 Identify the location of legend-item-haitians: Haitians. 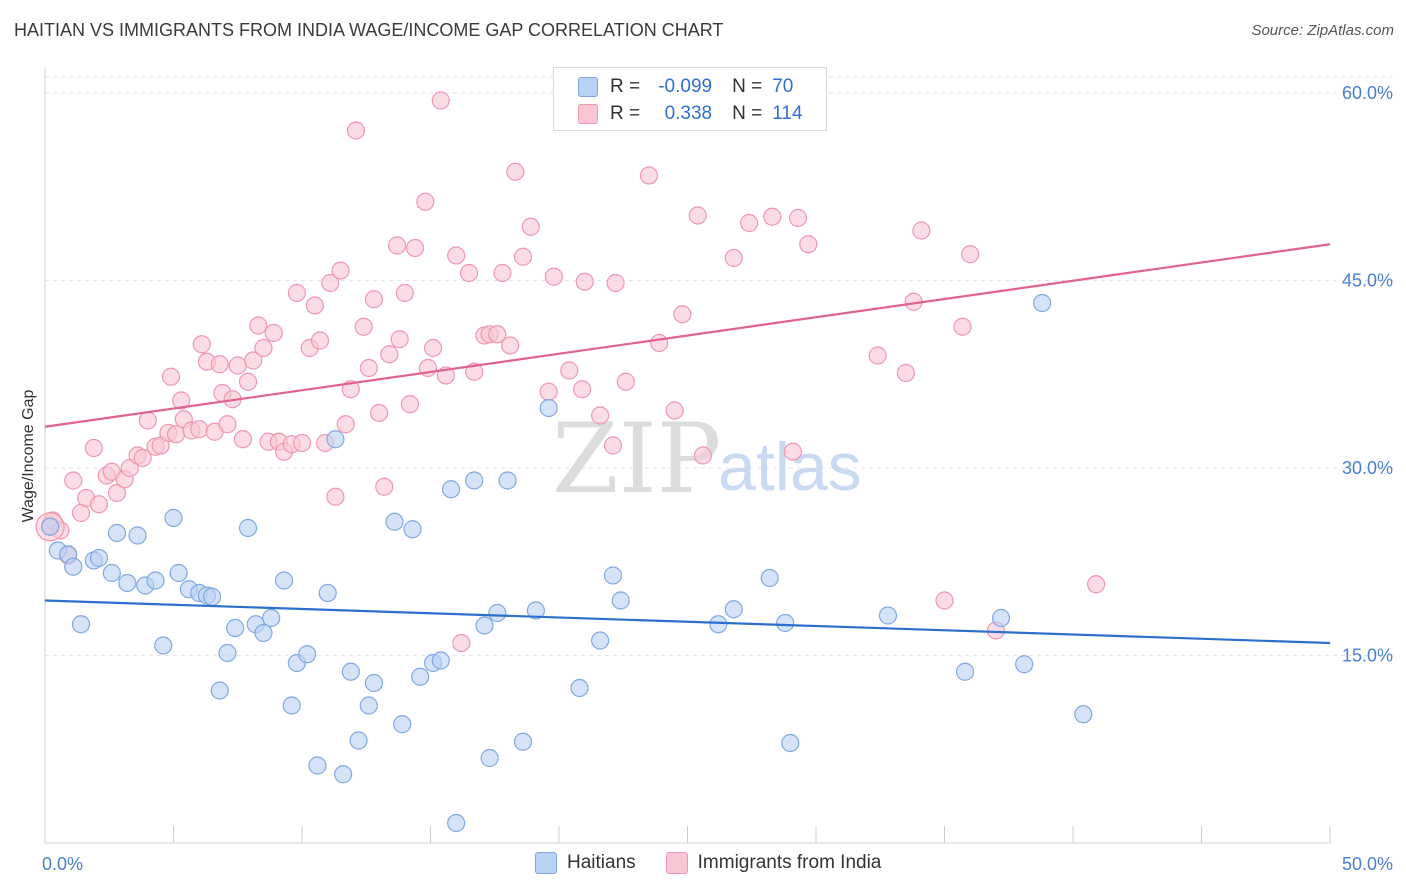
(585, 863).